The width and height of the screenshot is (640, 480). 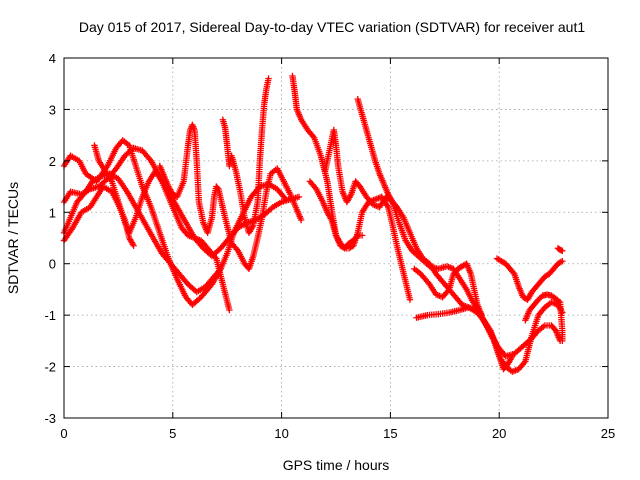 I want to click on y-tick-label: 2, so click(x=52, y=161).